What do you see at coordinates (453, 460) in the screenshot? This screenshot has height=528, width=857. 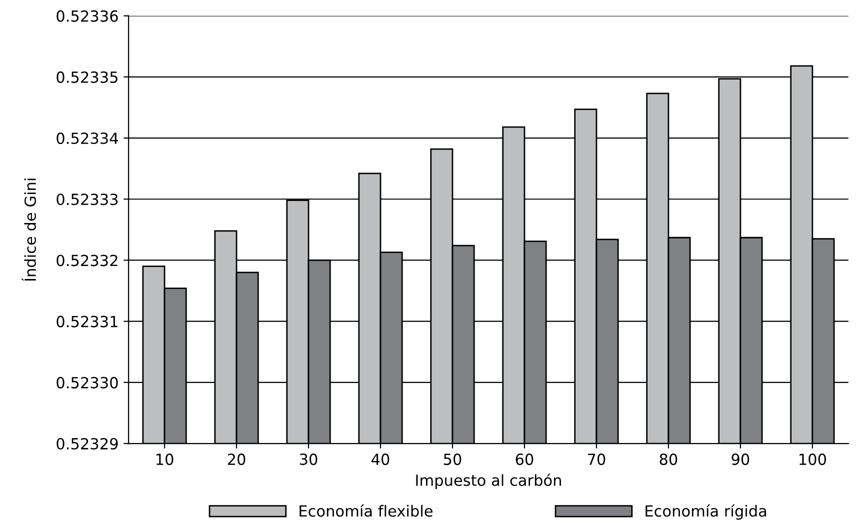 I see `x-tick-label: 50` at bounding box center [453, 460].